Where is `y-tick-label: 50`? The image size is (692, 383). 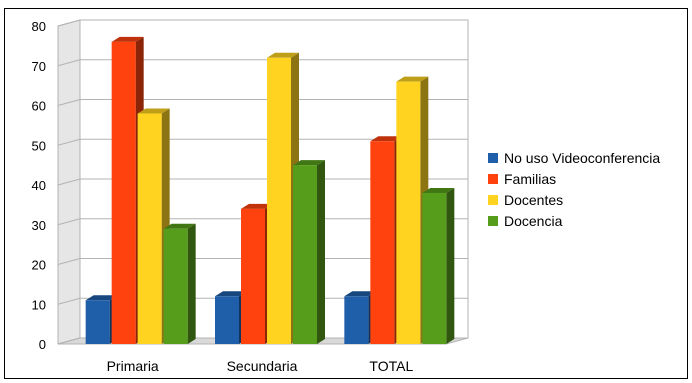 y-tick-label: 50 is located at coordinates (39, 145).